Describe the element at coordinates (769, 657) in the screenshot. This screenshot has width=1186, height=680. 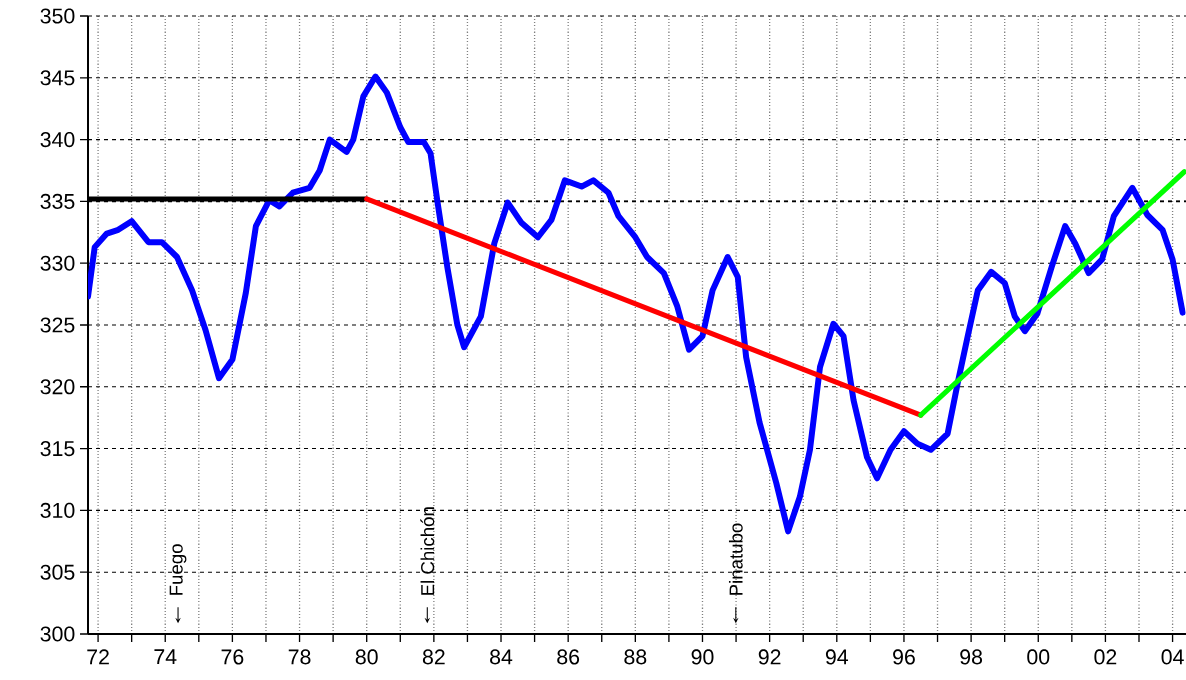
I see `x-tick-label: 92` at that location.